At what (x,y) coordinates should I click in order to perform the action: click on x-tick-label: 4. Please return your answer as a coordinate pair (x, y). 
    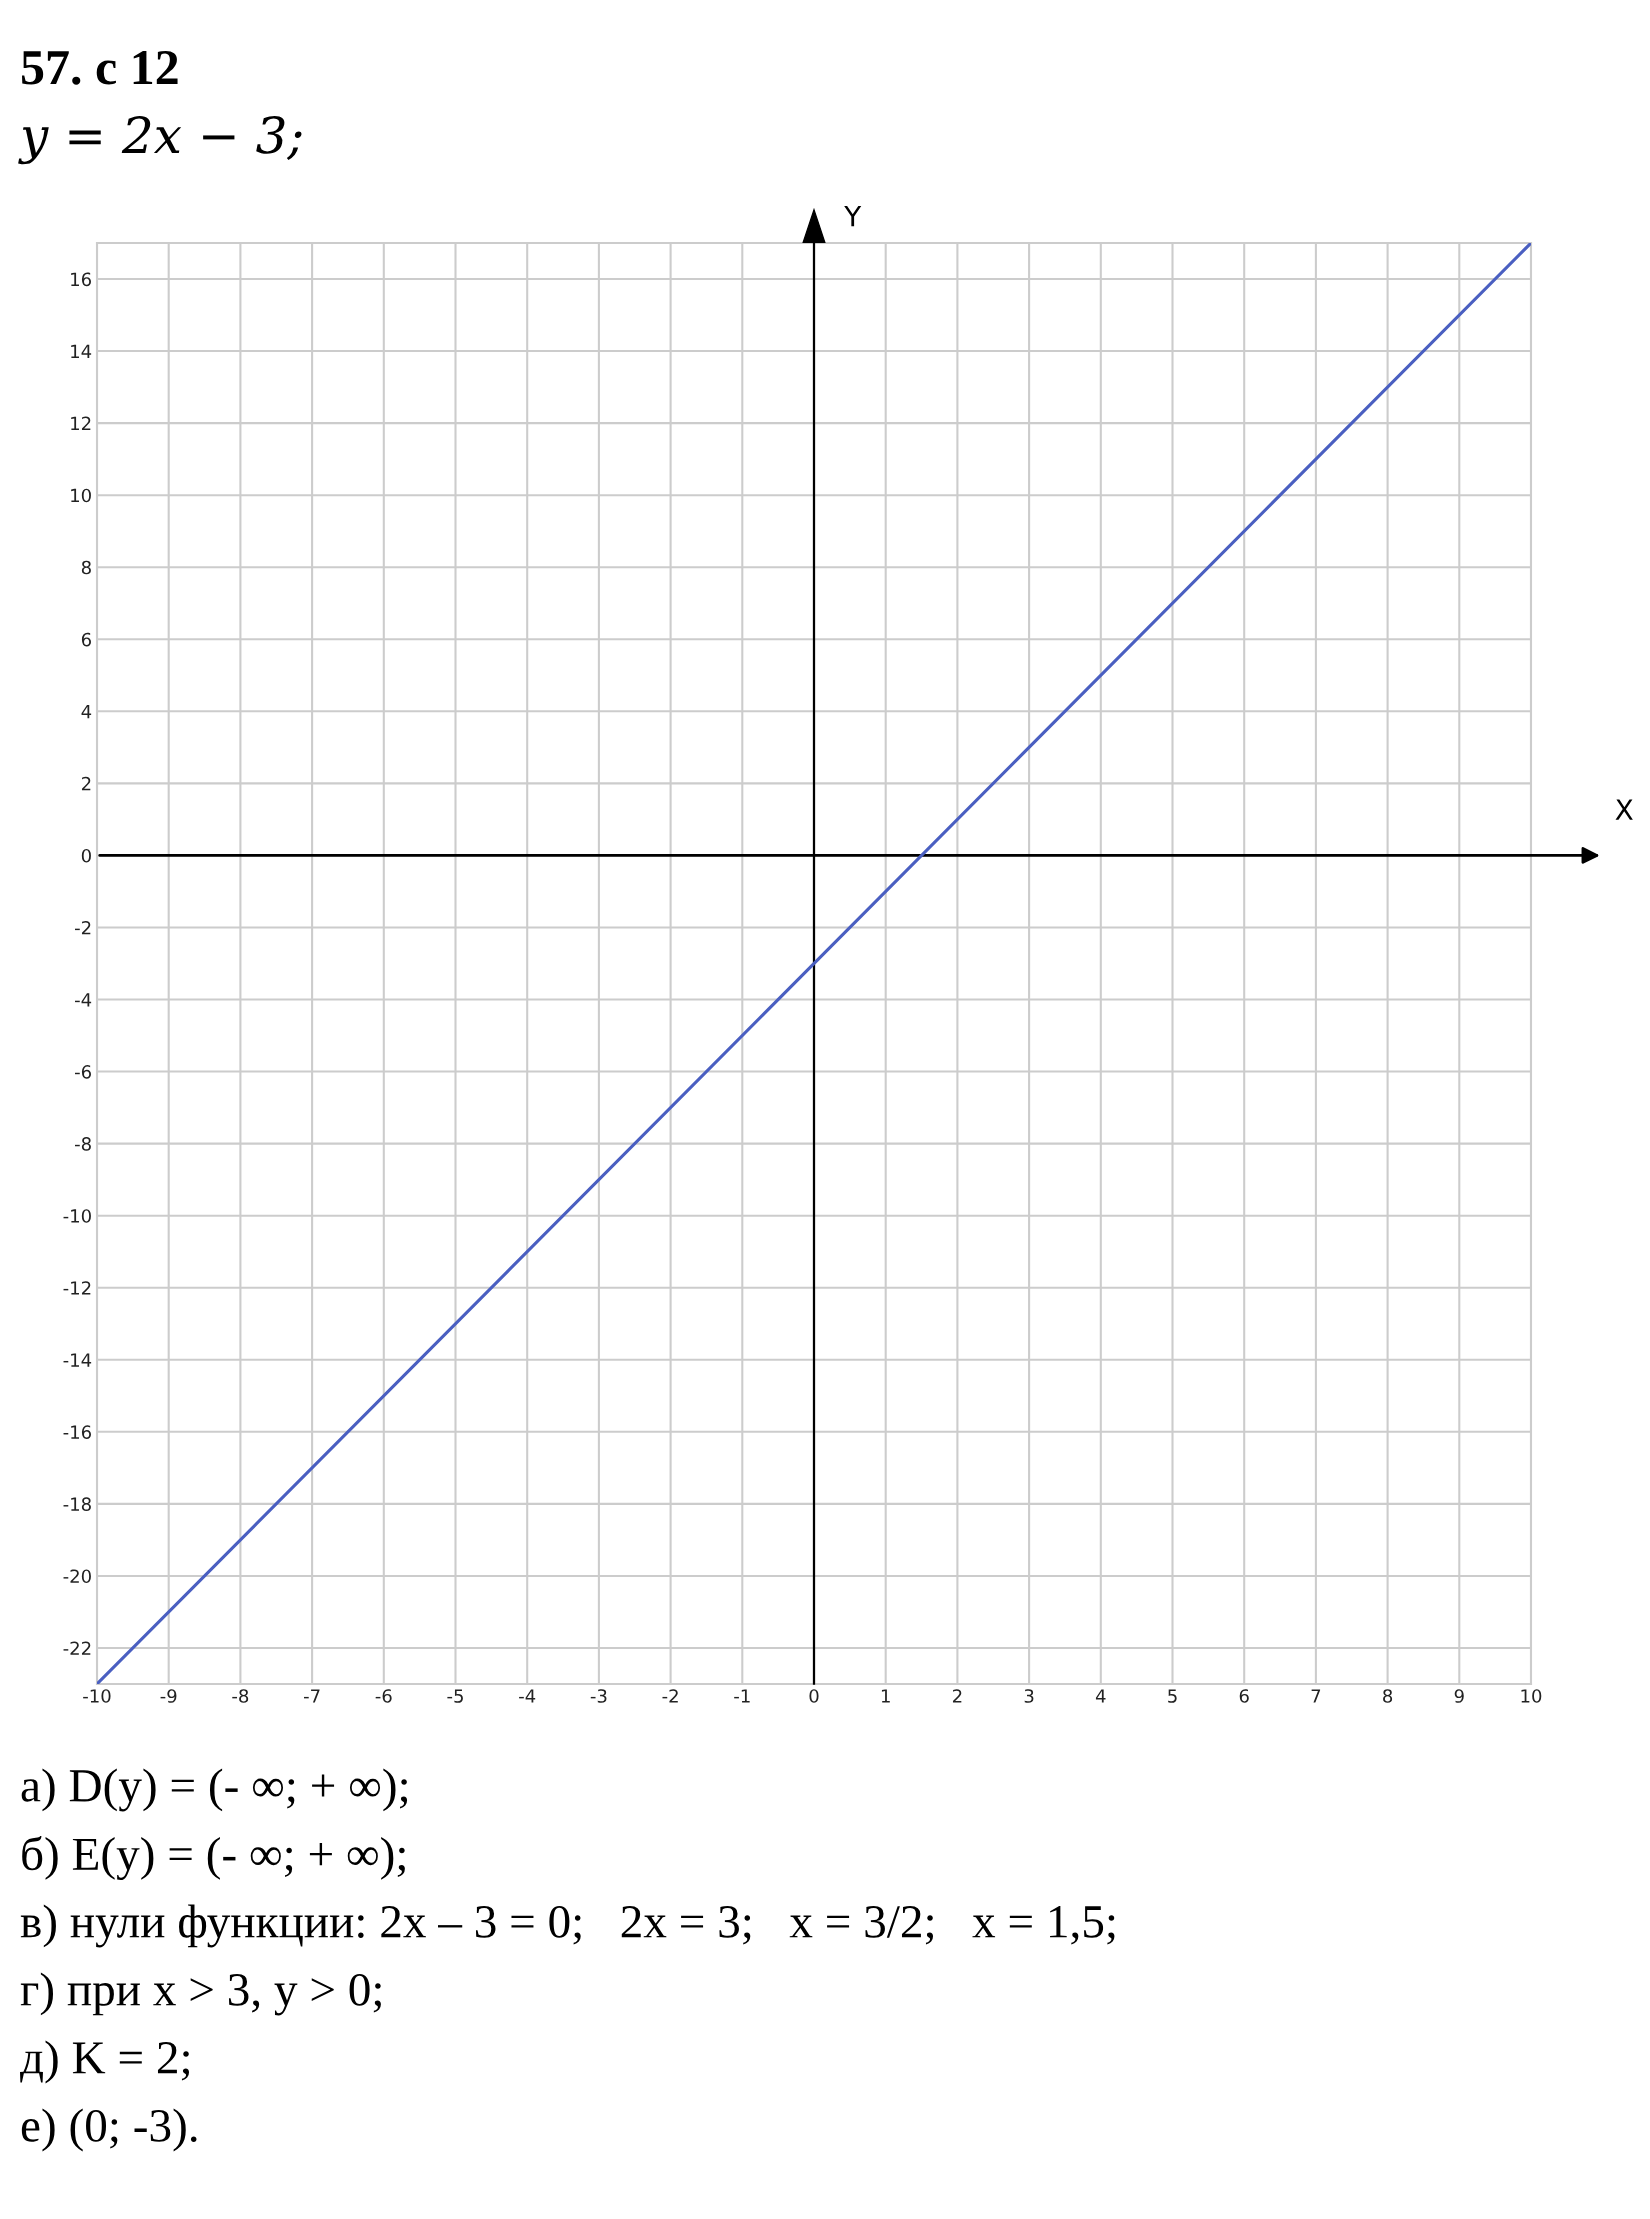
    Looking at the image, I should click on (1100, 1696).